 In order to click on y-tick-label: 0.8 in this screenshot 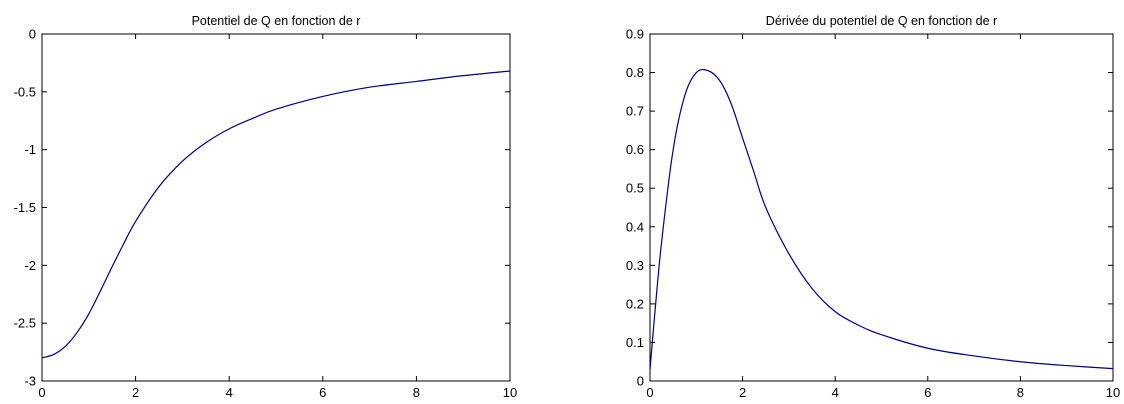, I will do `click(635, 72)`.